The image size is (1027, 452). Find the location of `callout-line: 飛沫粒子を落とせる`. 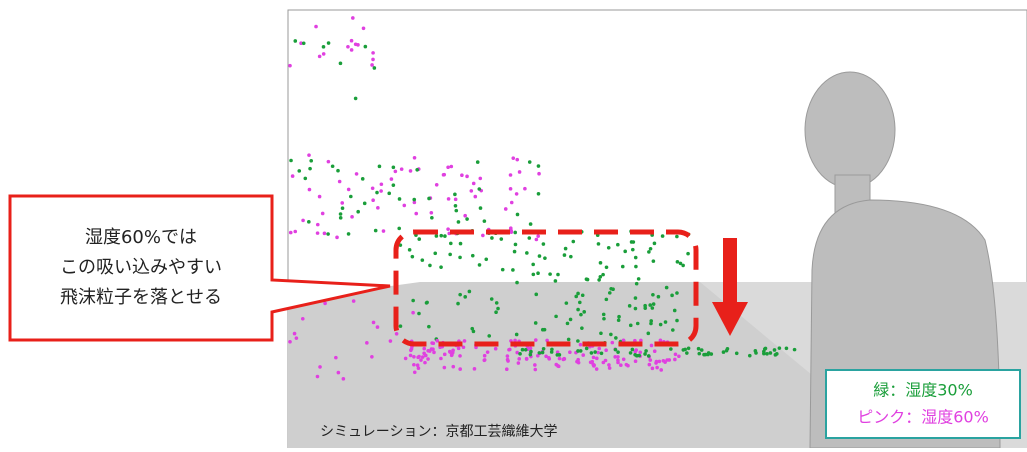

callout-line: 飛沫粒子を落とせる is located at coordinates (141, 297).